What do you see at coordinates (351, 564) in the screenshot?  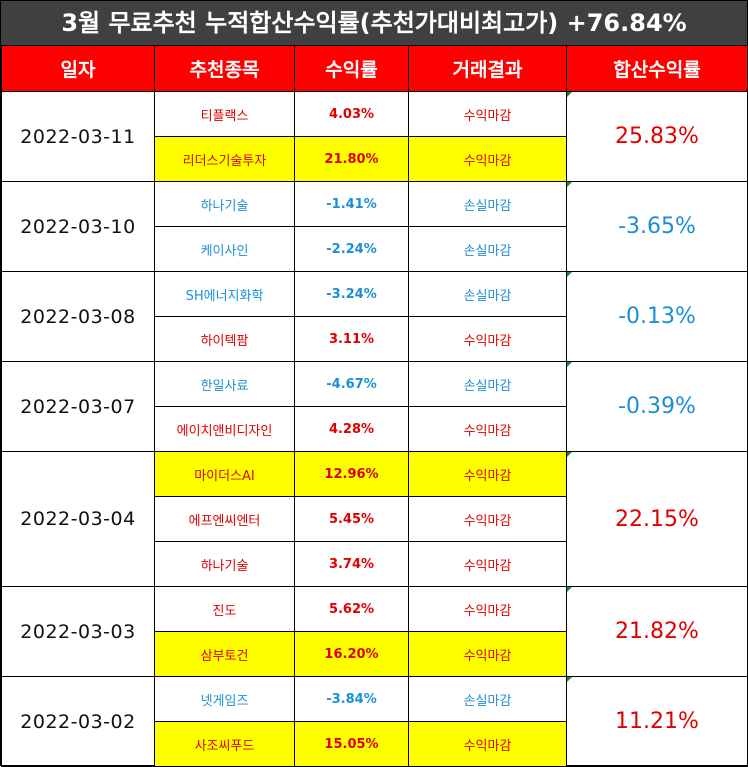 I see `rate-cell: 3.74%` at bounding box center [351, 564].